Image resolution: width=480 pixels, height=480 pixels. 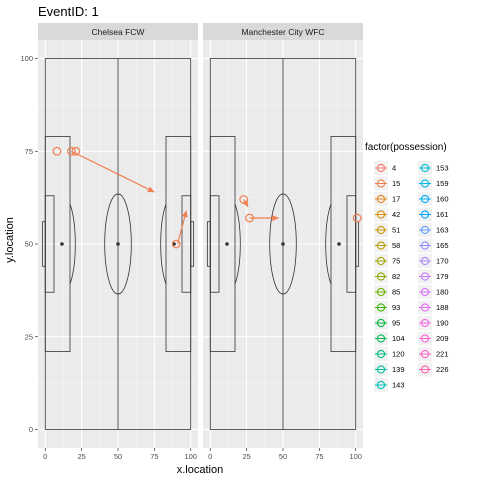 I want to click on legend-item: 17, so click(x=387, y=199).